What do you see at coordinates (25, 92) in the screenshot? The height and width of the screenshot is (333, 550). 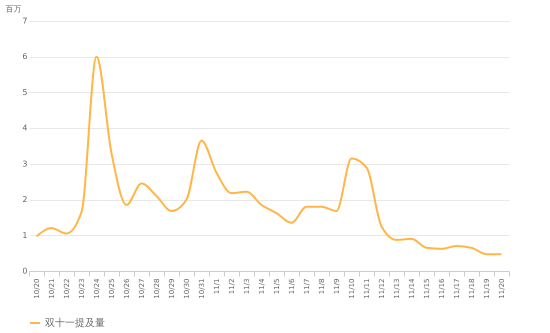 I see `y-tick-label: 5` at bounding box center [25, 92].